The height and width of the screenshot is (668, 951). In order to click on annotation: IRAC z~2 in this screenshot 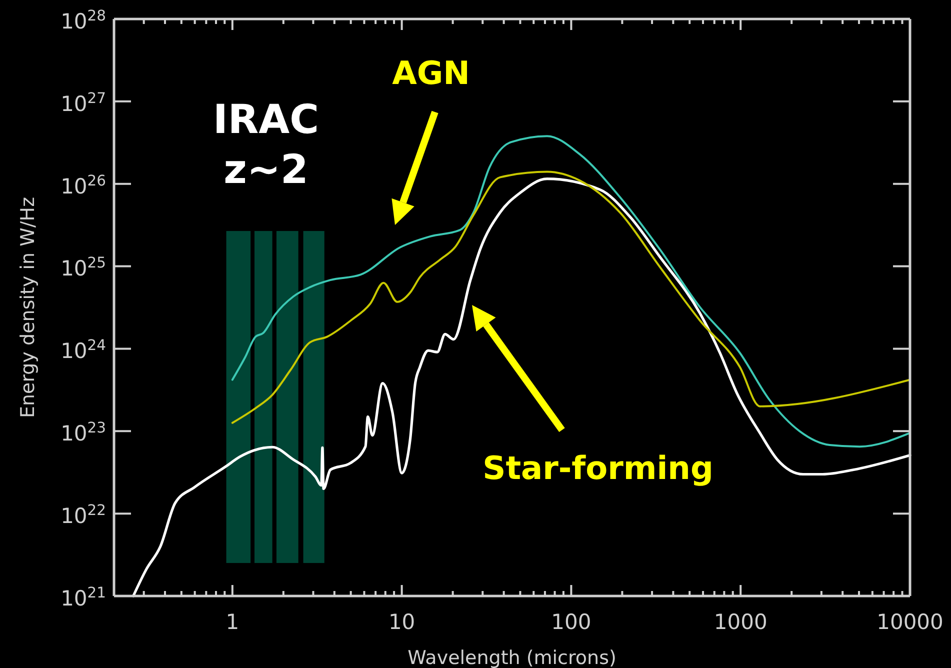, I will do `click(266, 145)`.